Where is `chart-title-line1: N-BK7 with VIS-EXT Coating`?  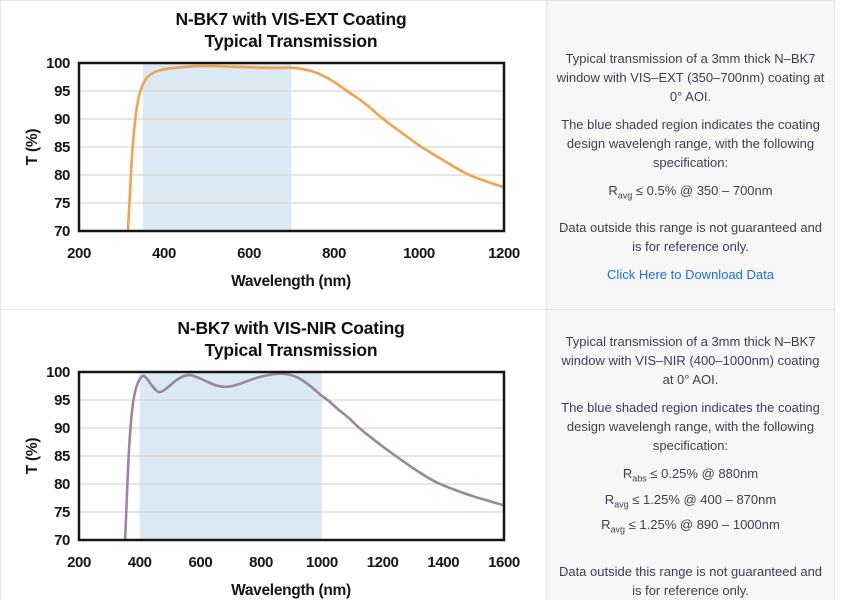
chart-title-line1: N-BK7 with VIS-EXT Coating is located at coordinates (290, 19).